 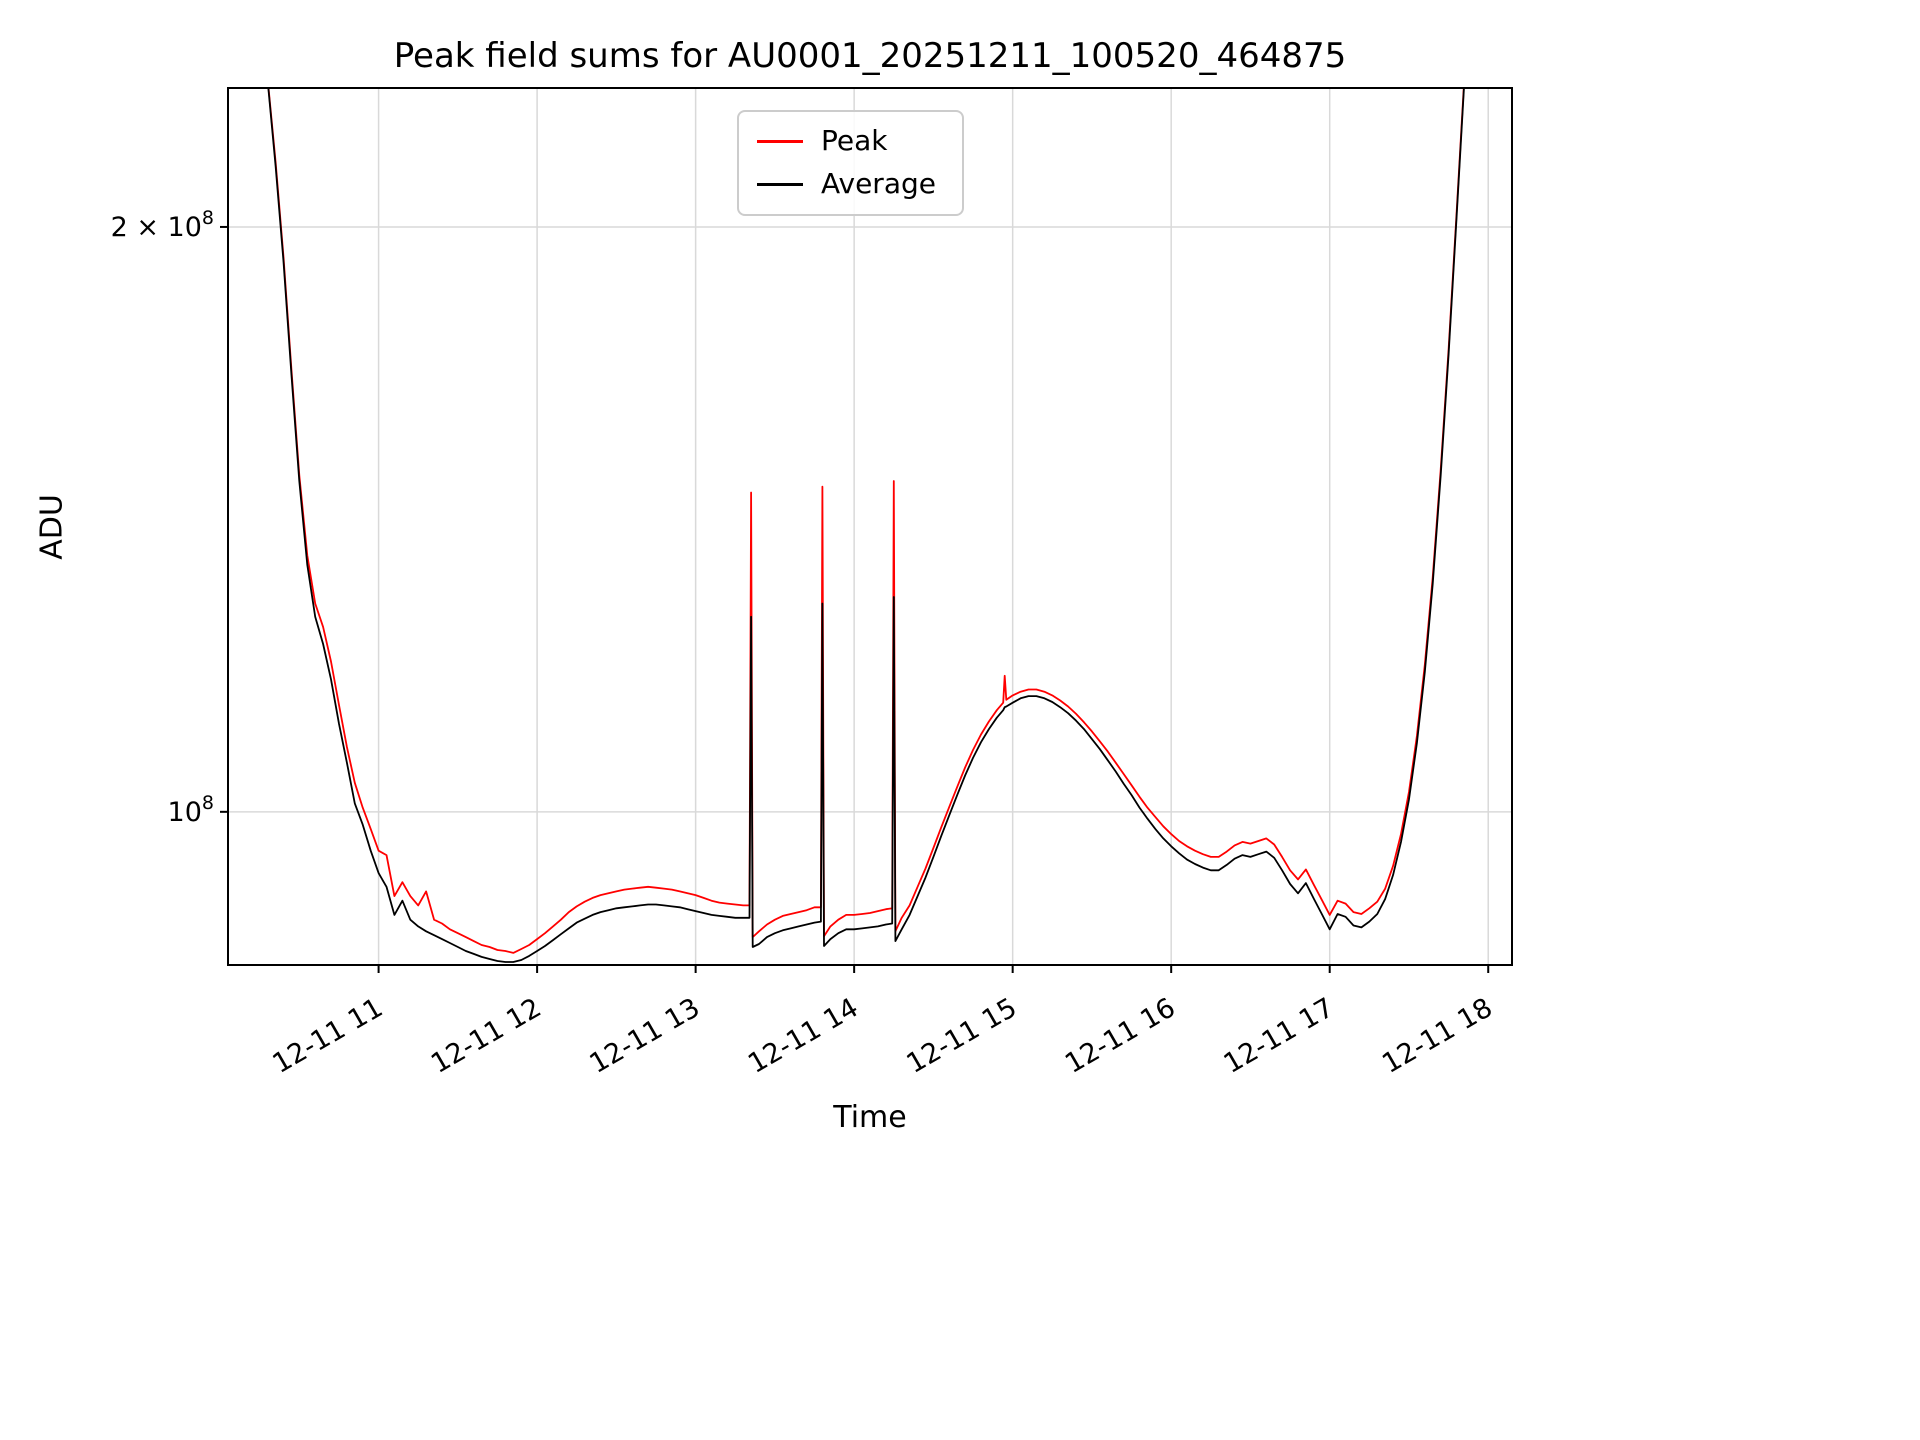 What do you see at coordinates (870, 1117) in the screenshot?
I see `x-axis-label: Time` at bounding box center [870, 1117].